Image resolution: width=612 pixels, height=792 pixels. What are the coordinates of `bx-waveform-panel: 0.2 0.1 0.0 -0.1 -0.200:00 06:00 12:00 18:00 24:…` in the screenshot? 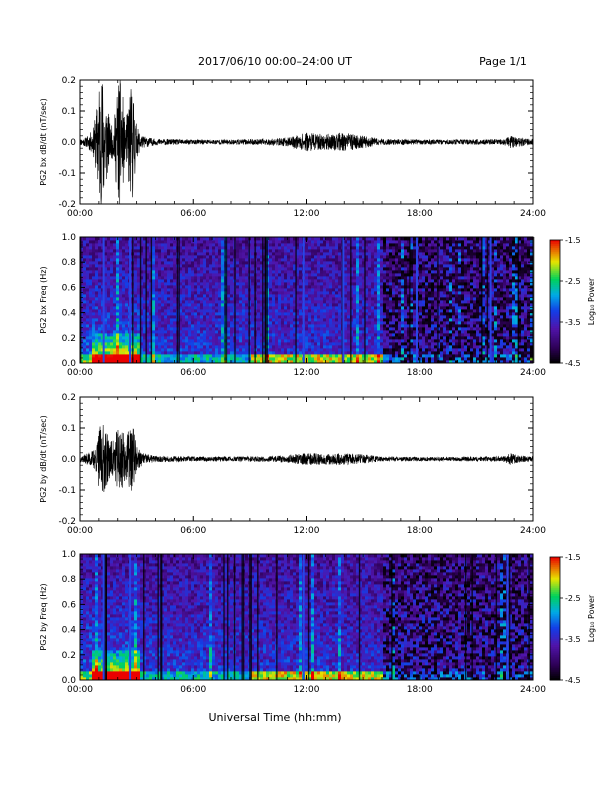 It's located at (292, 147).